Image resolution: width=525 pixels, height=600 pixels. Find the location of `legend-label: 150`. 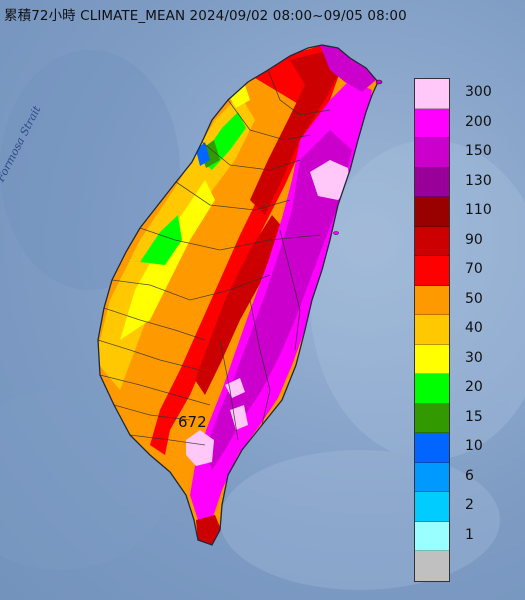

legend-label: 150 is located at coordinates (478, 151).